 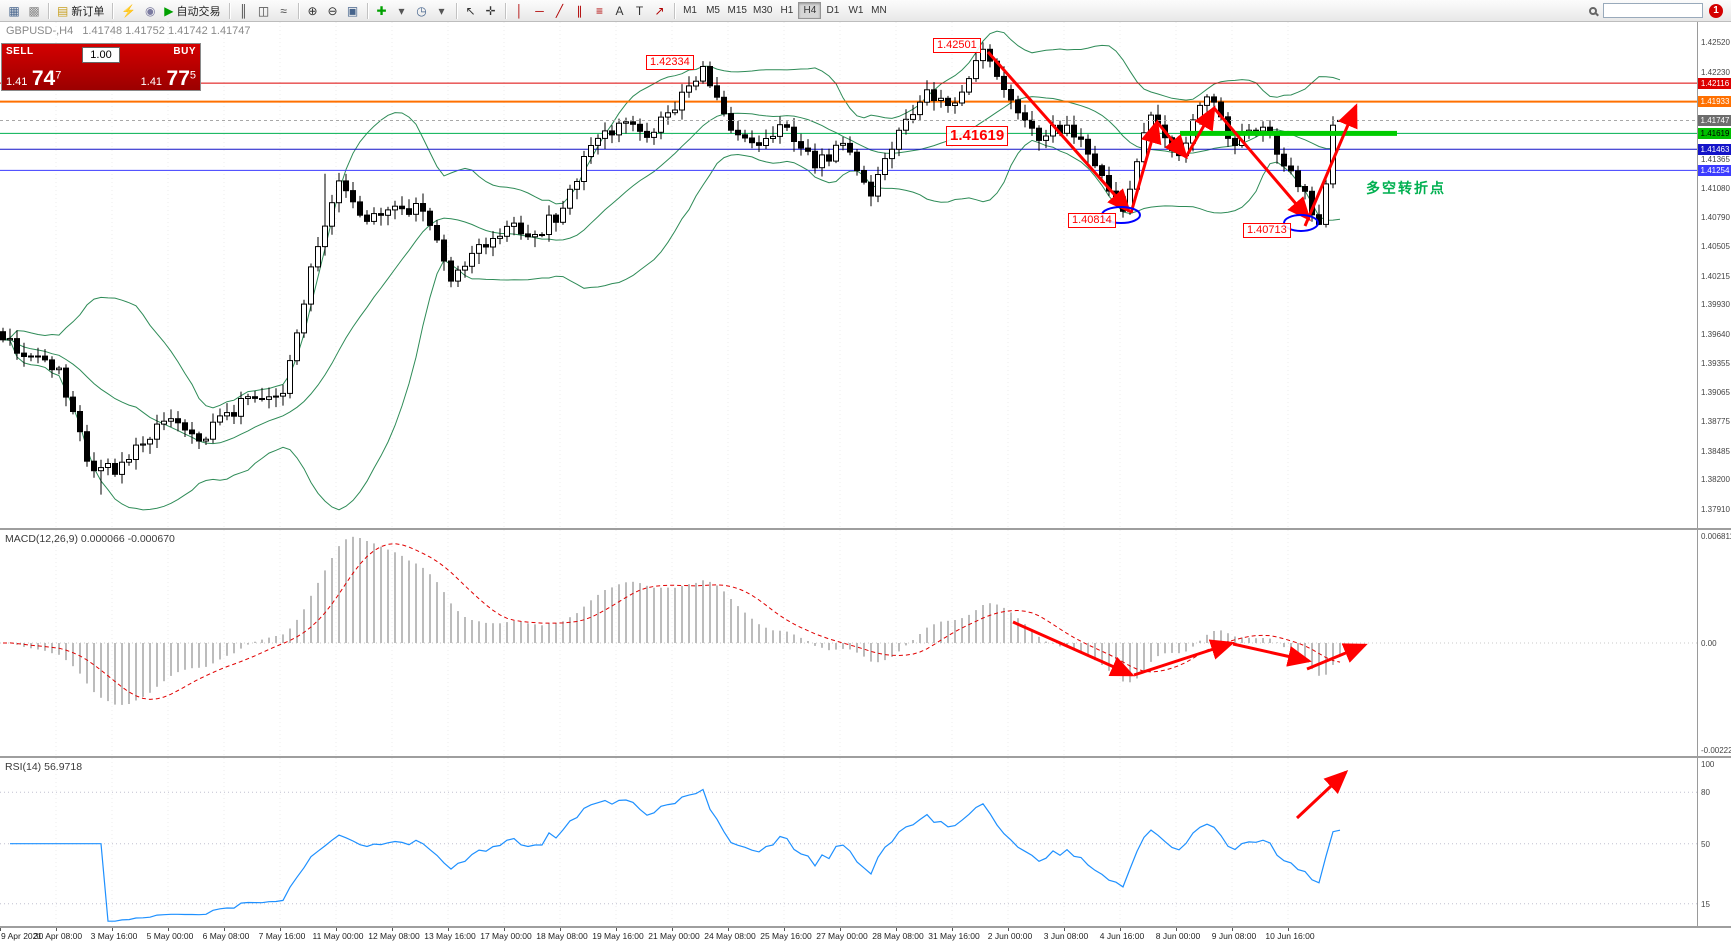 I want to click on time-label: 27 May 00:00, so click(x=842, y=936).